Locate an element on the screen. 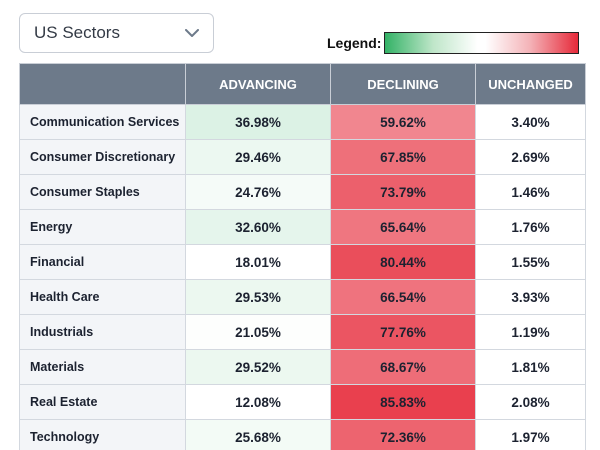  sector-name-cell: Technology is located at coordinates (102, 434).